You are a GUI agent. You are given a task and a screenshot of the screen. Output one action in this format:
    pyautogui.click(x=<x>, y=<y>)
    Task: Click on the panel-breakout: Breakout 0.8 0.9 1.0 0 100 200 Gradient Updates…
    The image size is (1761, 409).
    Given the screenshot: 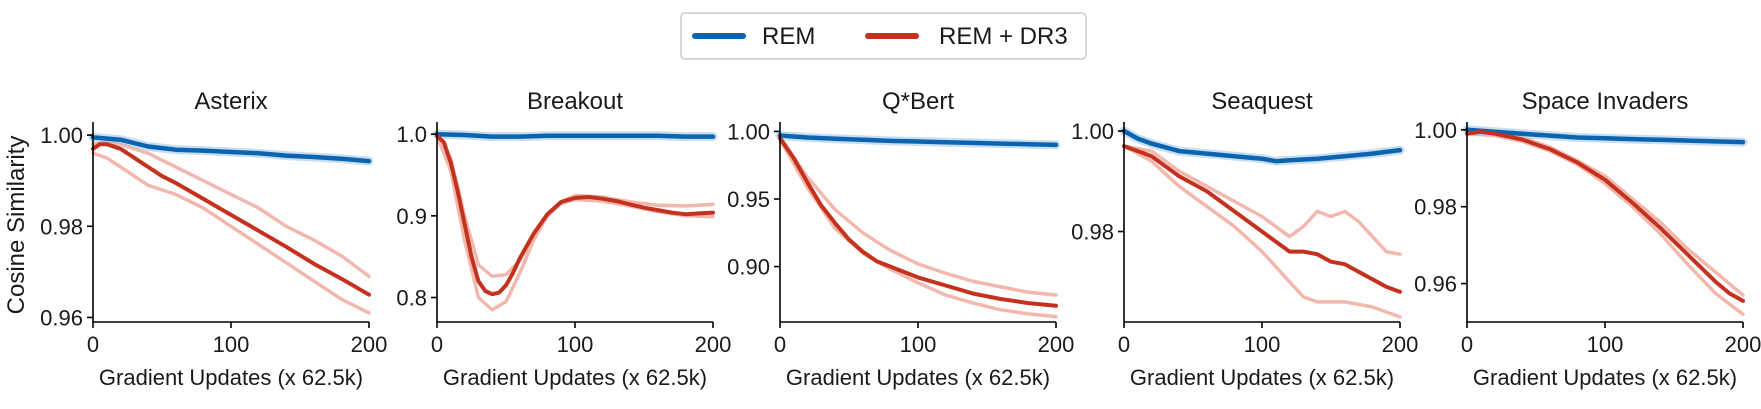 What is the action you would take?
    pyautogui.click(x=563, y=239)
    